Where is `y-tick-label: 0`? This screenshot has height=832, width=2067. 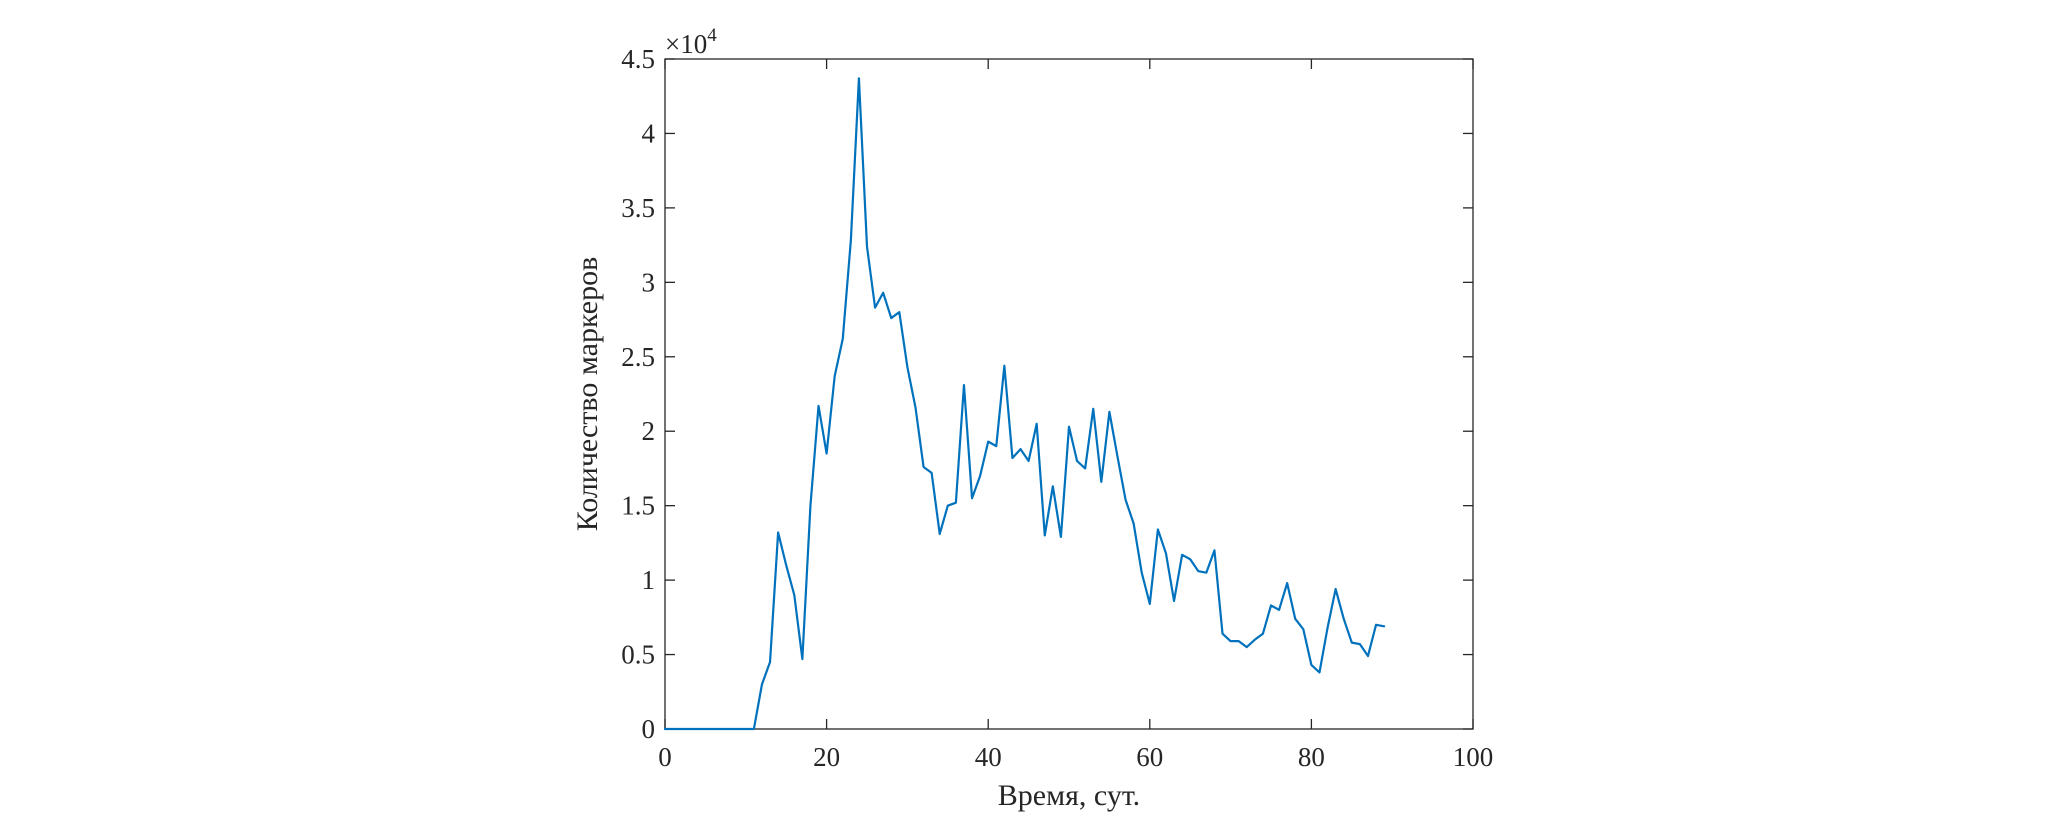 y-tick-label: 0 is located at coordinates (649, 729).